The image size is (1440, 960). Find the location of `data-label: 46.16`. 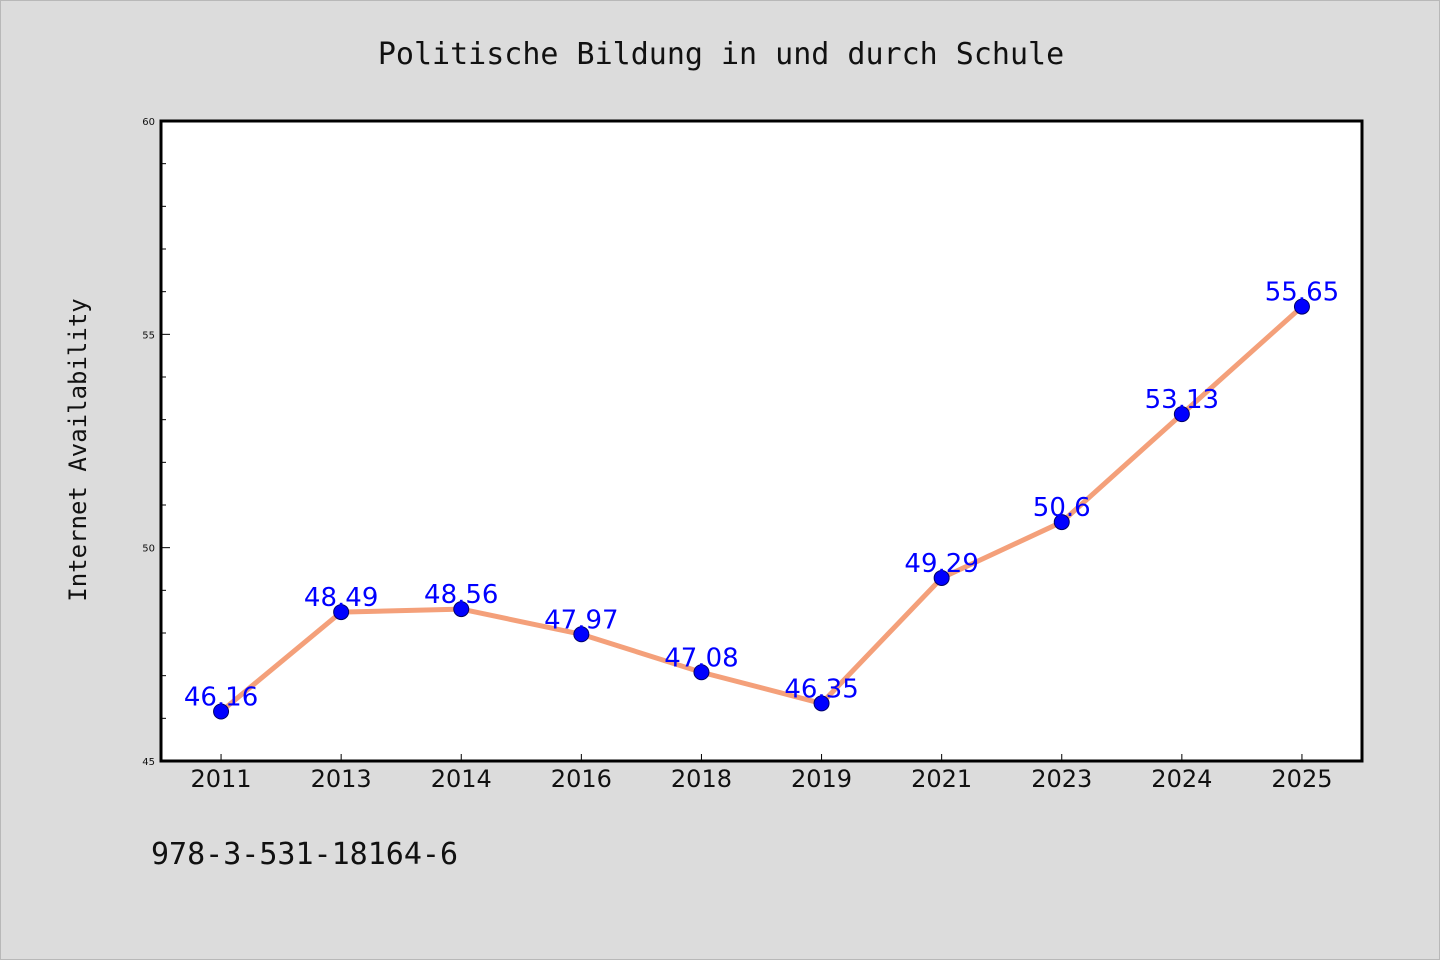

data-label: 46.16 is located at coordinates (221, 698).